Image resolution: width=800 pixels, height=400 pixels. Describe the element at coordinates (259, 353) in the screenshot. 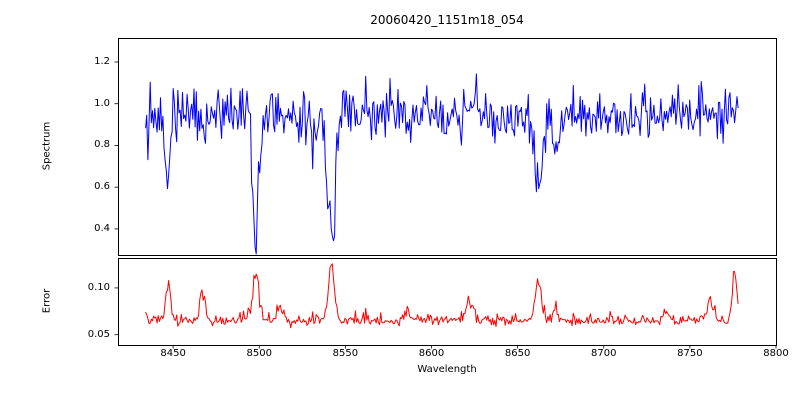

I see `x-tick-label: 8500` at that location.